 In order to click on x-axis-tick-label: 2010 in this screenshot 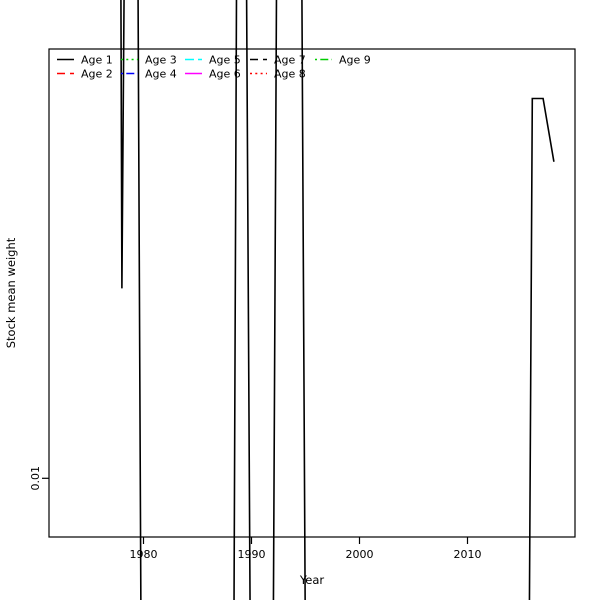, I will do `click(468, 554)`.